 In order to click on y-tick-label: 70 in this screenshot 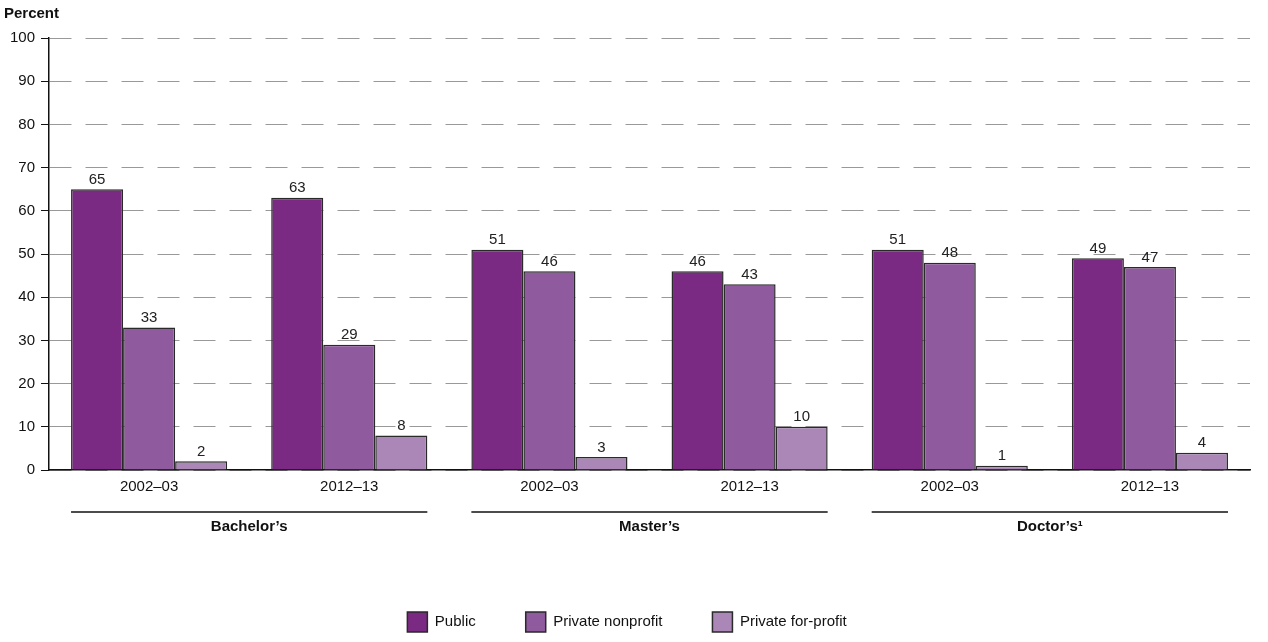, I will do `click(27, 166)`.